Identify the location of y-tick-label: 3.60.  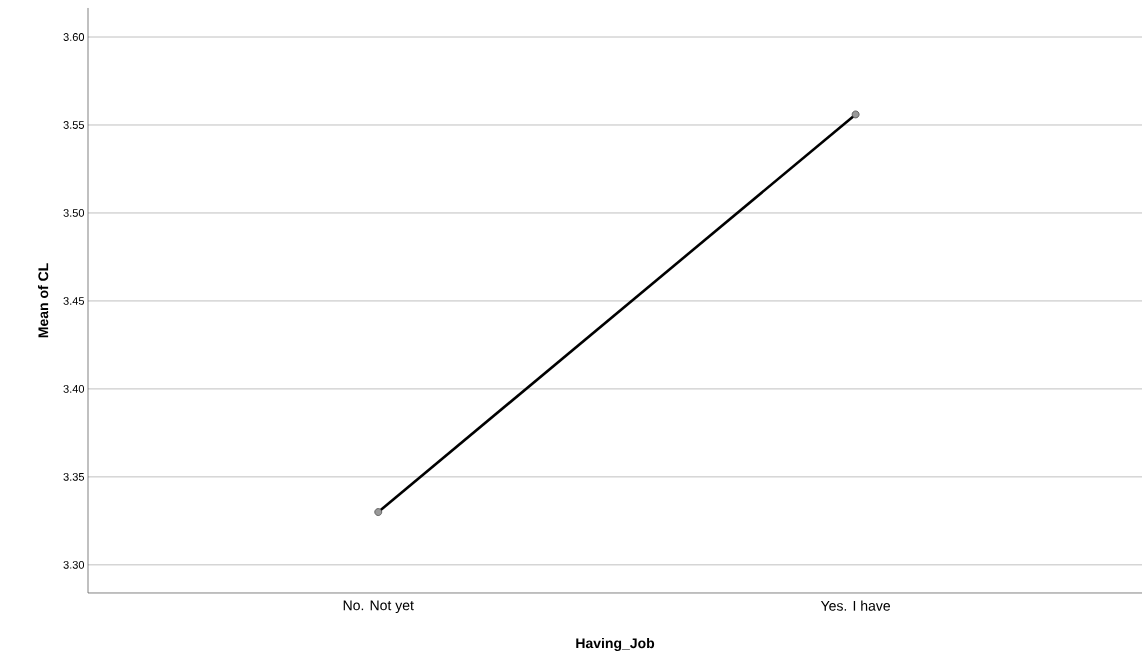
(74, 37).